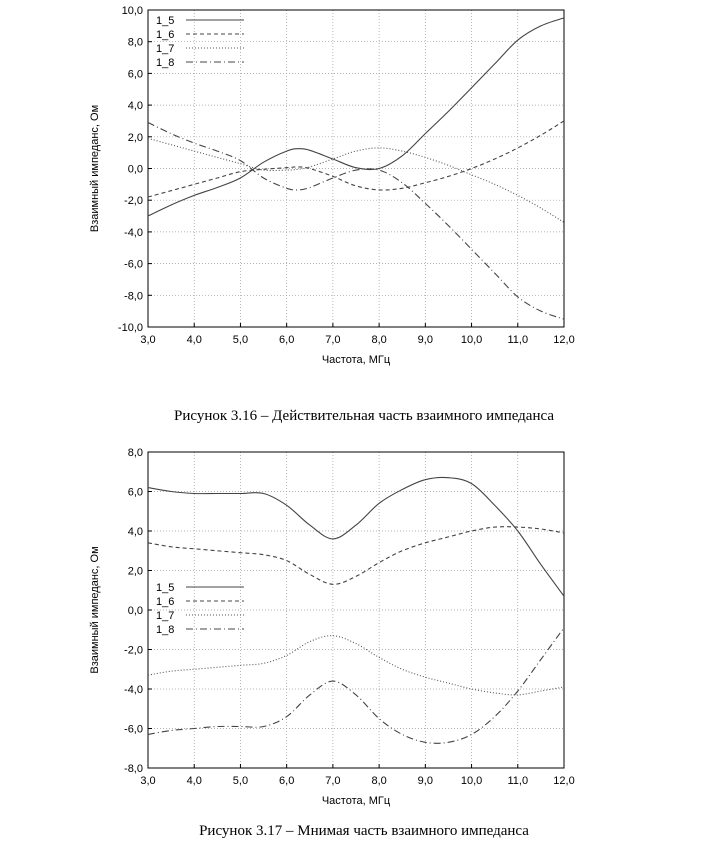 Image resolution: width=728 pixels, height=861 pixels. What do you see at coordinates (130, 328) in the screenshot?
I see `y-tick-label: -10,0` at bounding box center [130, 328].